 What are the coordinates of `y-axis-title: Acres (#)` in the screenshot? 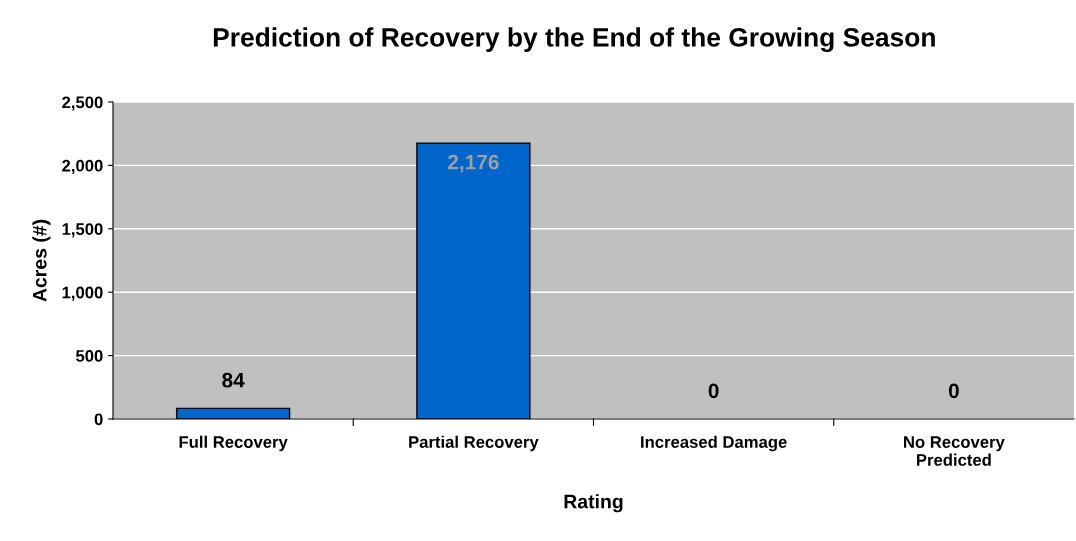 It's located at (41, 260).